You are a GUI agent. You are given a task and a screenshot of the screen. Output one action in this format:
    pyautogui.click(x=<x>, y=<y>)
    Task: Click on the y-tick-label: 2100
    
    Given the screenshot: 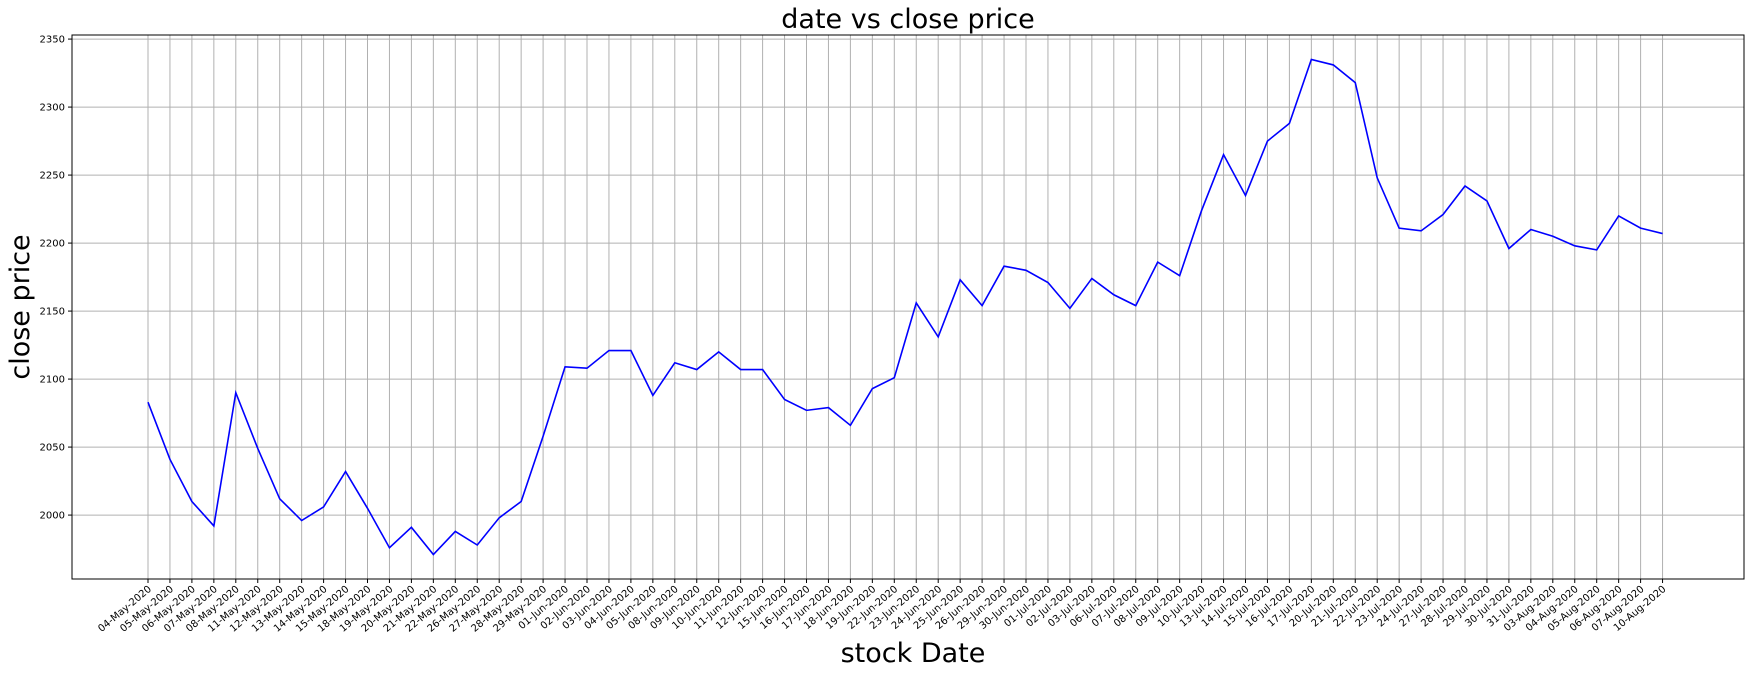 What is the action you would take?
    pyautogui.click(x=52, y=380)
    